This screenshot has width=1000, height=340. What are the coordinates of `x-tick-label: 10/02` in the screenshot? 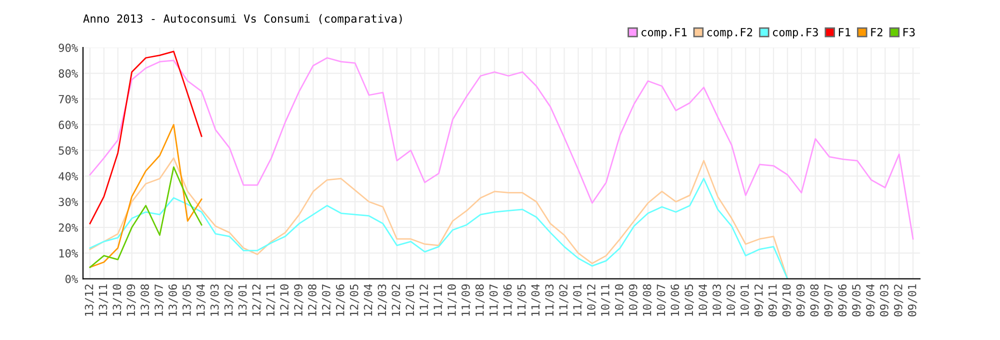 It's located at (731, 300).